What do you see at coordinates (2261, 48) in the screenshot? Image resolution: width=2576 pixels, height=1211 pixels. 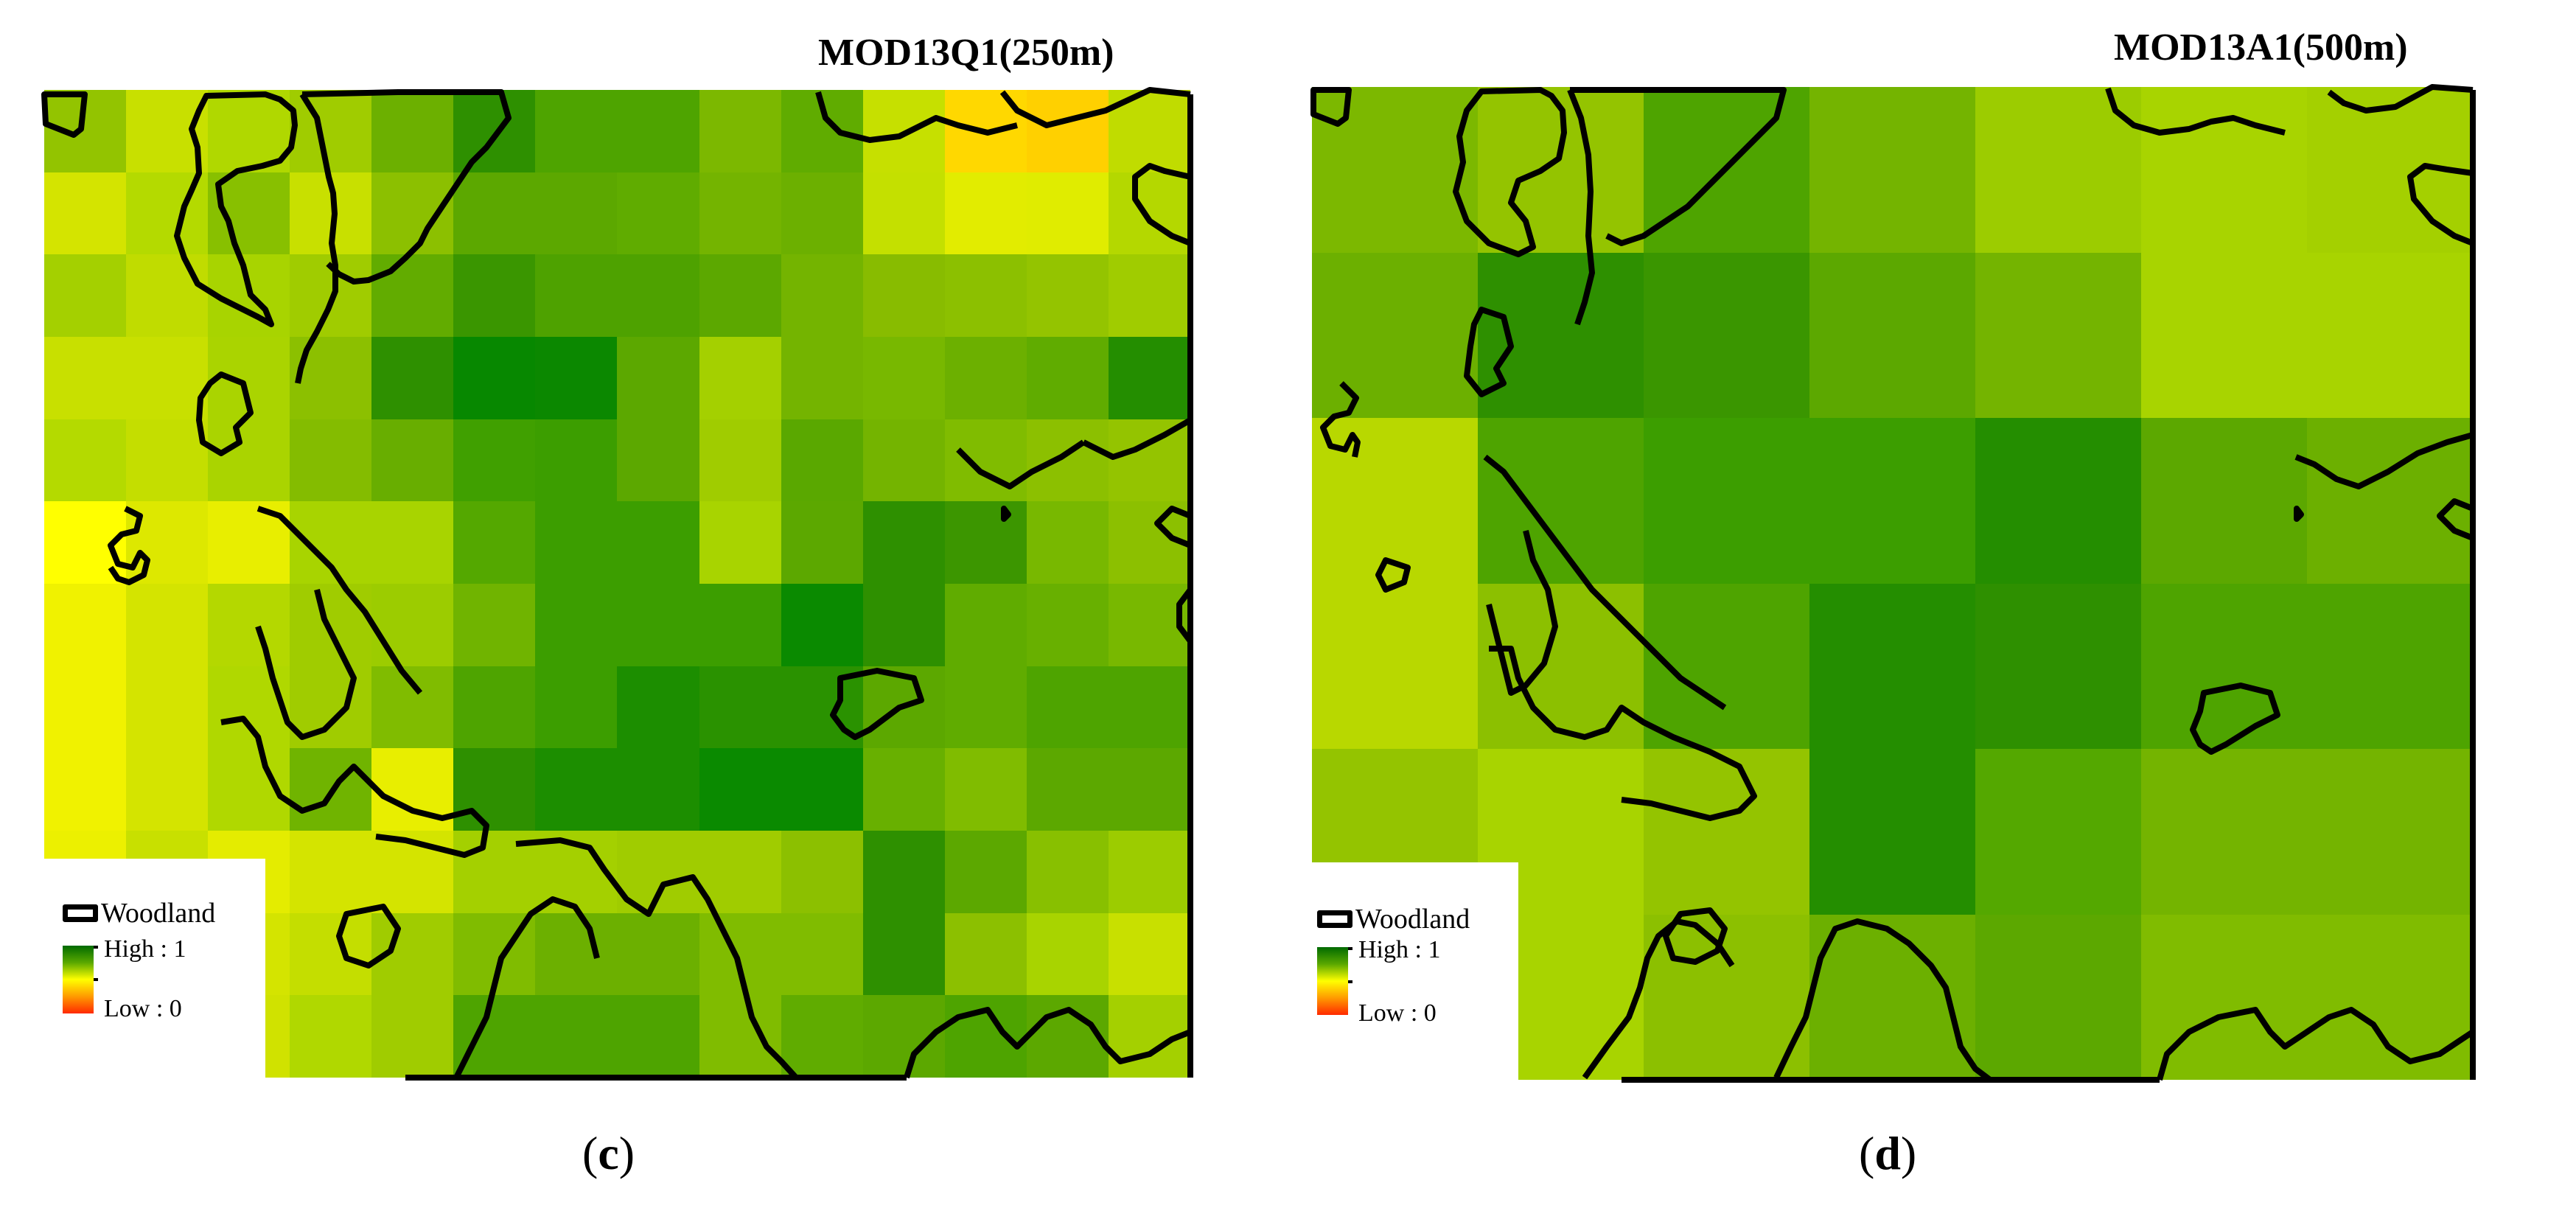 I see `panel-title: MOD13A1(500m)` at bounding box center [2261, 48].